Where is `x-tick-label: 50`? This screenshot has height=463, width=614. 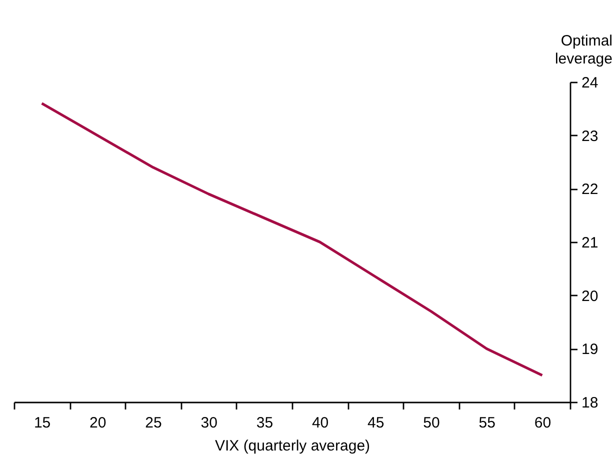
x-tick-label: 50 is located at coordinates (431, 423).